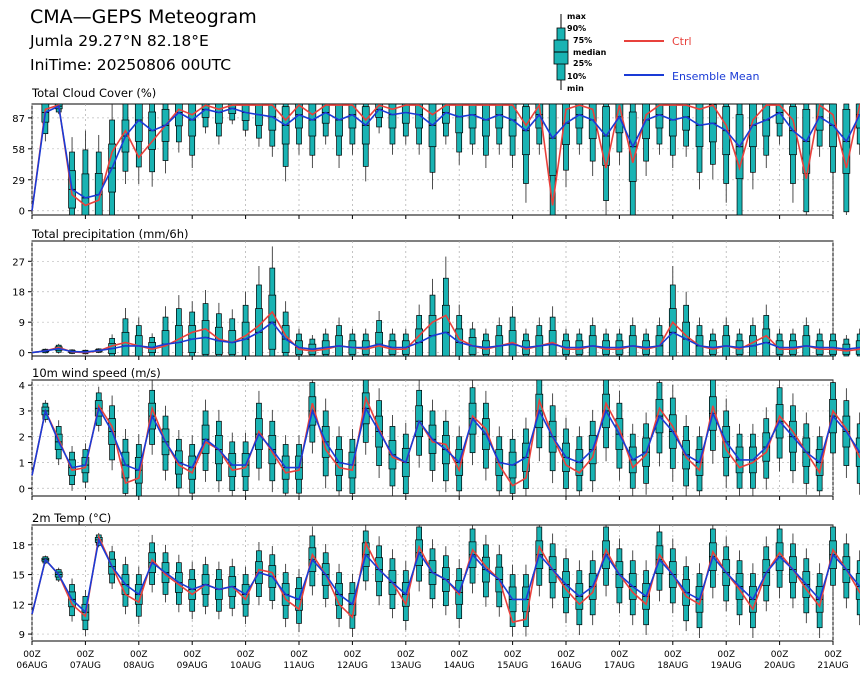  Describe the element at coordinates (119, 41) in the screenshot. I see `station-location: Jumla 29.27°N 82.18°E` at that location.